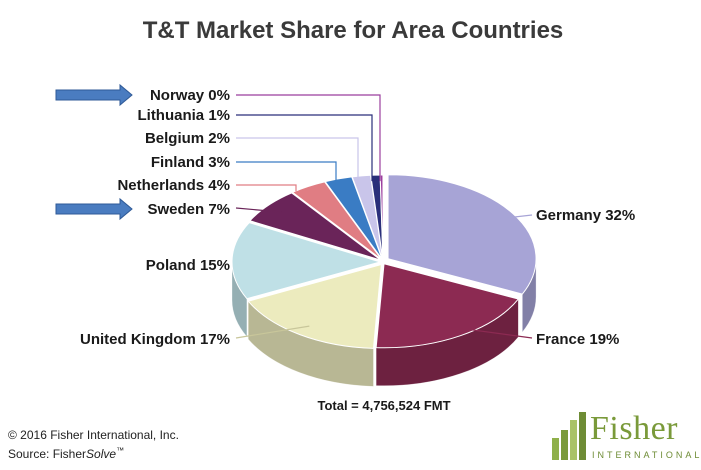 The height and width of the screenshot is (470, 701). What do you see at coordinates (492, 332) in the screenshot?
I see `leader-france` at bounding box center [492, 332].